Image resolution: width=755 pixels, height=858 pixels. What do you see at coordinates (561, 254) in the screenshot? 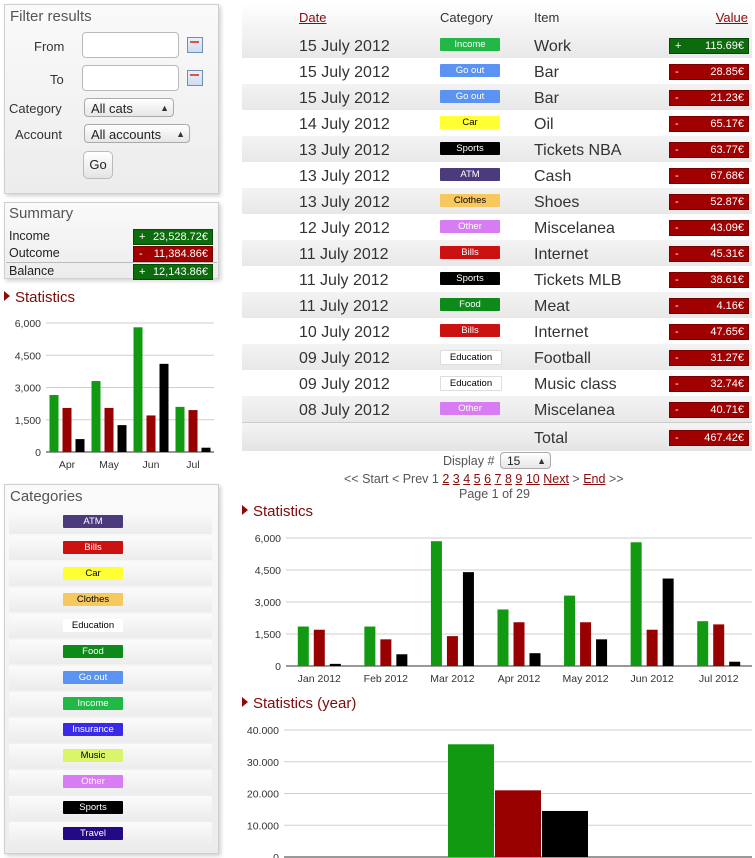
I see `row-item: Internet` at bounding box center [561, 254].